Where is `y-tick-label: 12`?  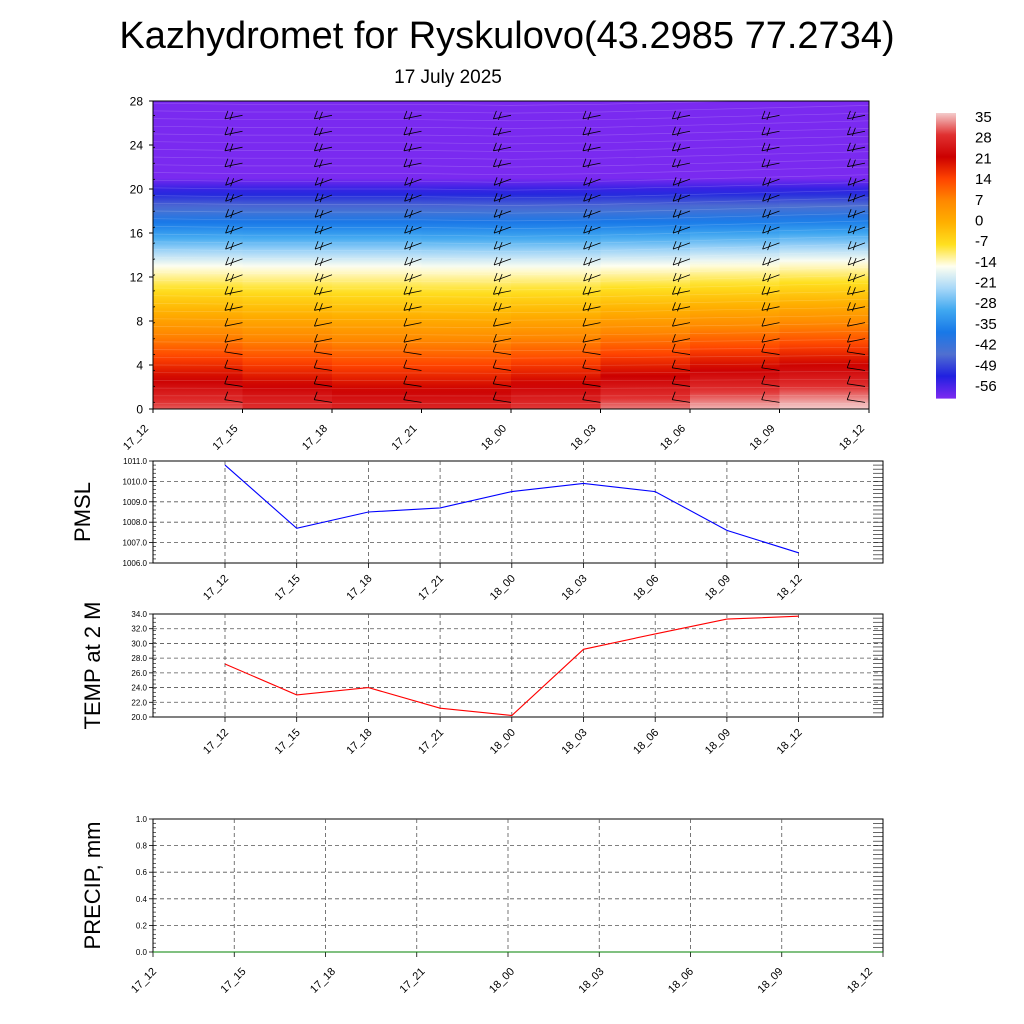
y-tick-label: 12 is located at coordinates (137, 278).